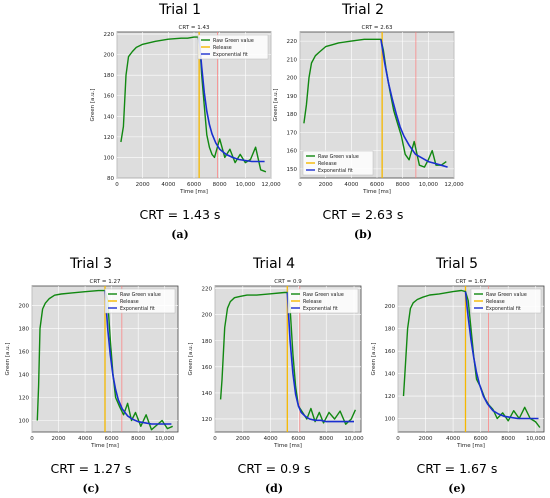  Describe the element at coordinates (471, 282) in the screenshot. I see `chart-subtitle: CRT = 1.67` at that location.